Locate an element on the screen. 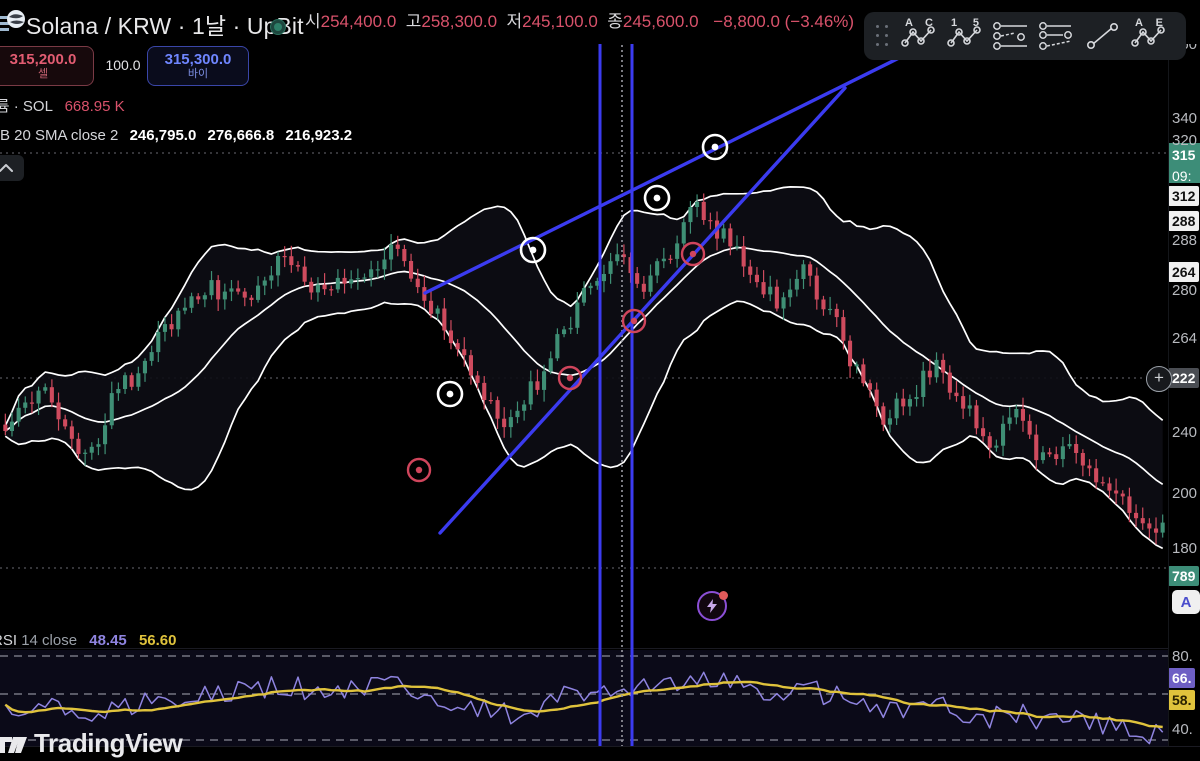 Image resolution: width=1200 pixels, height=761 pixels. collapse-pane-button is located at coordinates (12, 168).